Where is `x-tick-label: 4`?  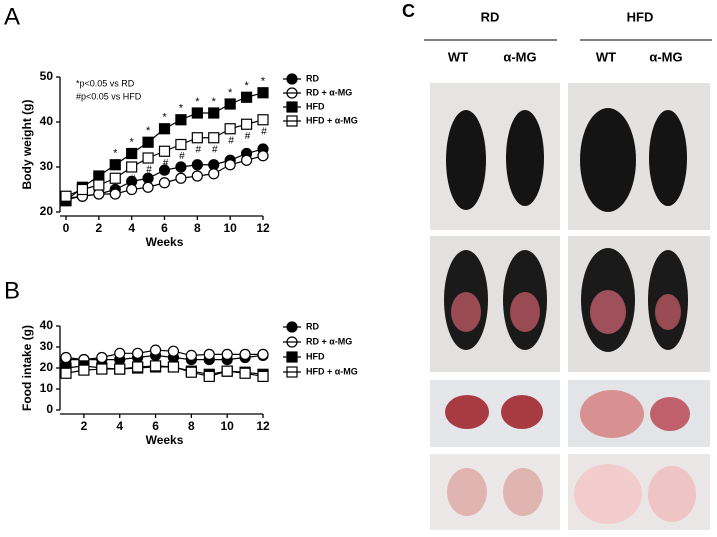 x-tick-label: 4 is located at coordinates (131, 228).